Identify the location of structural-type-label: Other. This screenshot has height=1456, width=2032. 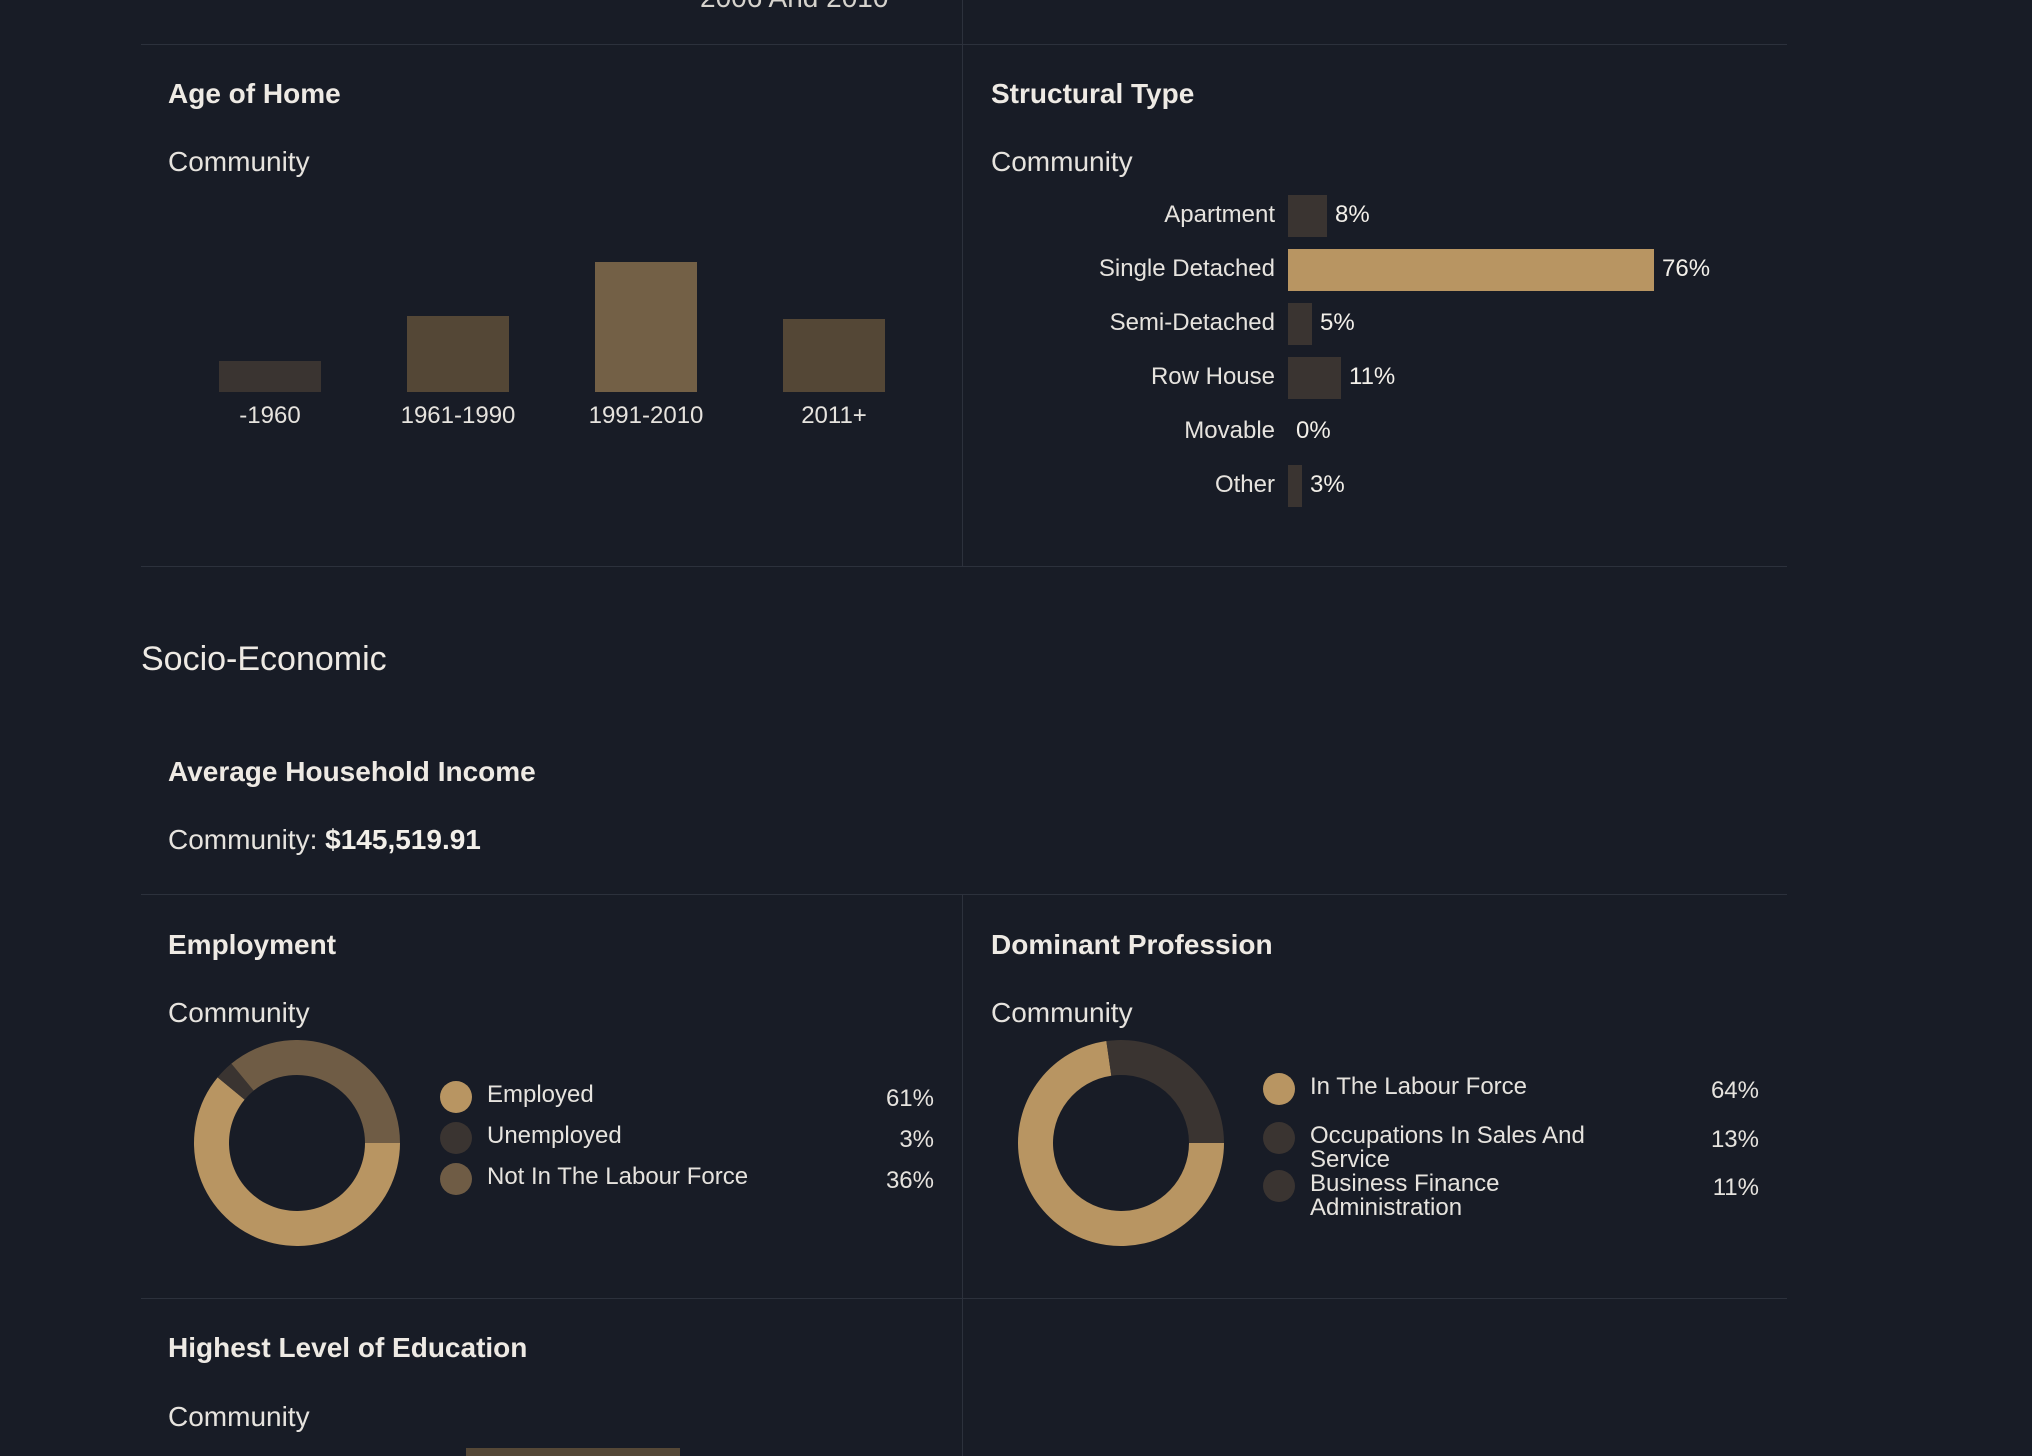
(1244, 484).